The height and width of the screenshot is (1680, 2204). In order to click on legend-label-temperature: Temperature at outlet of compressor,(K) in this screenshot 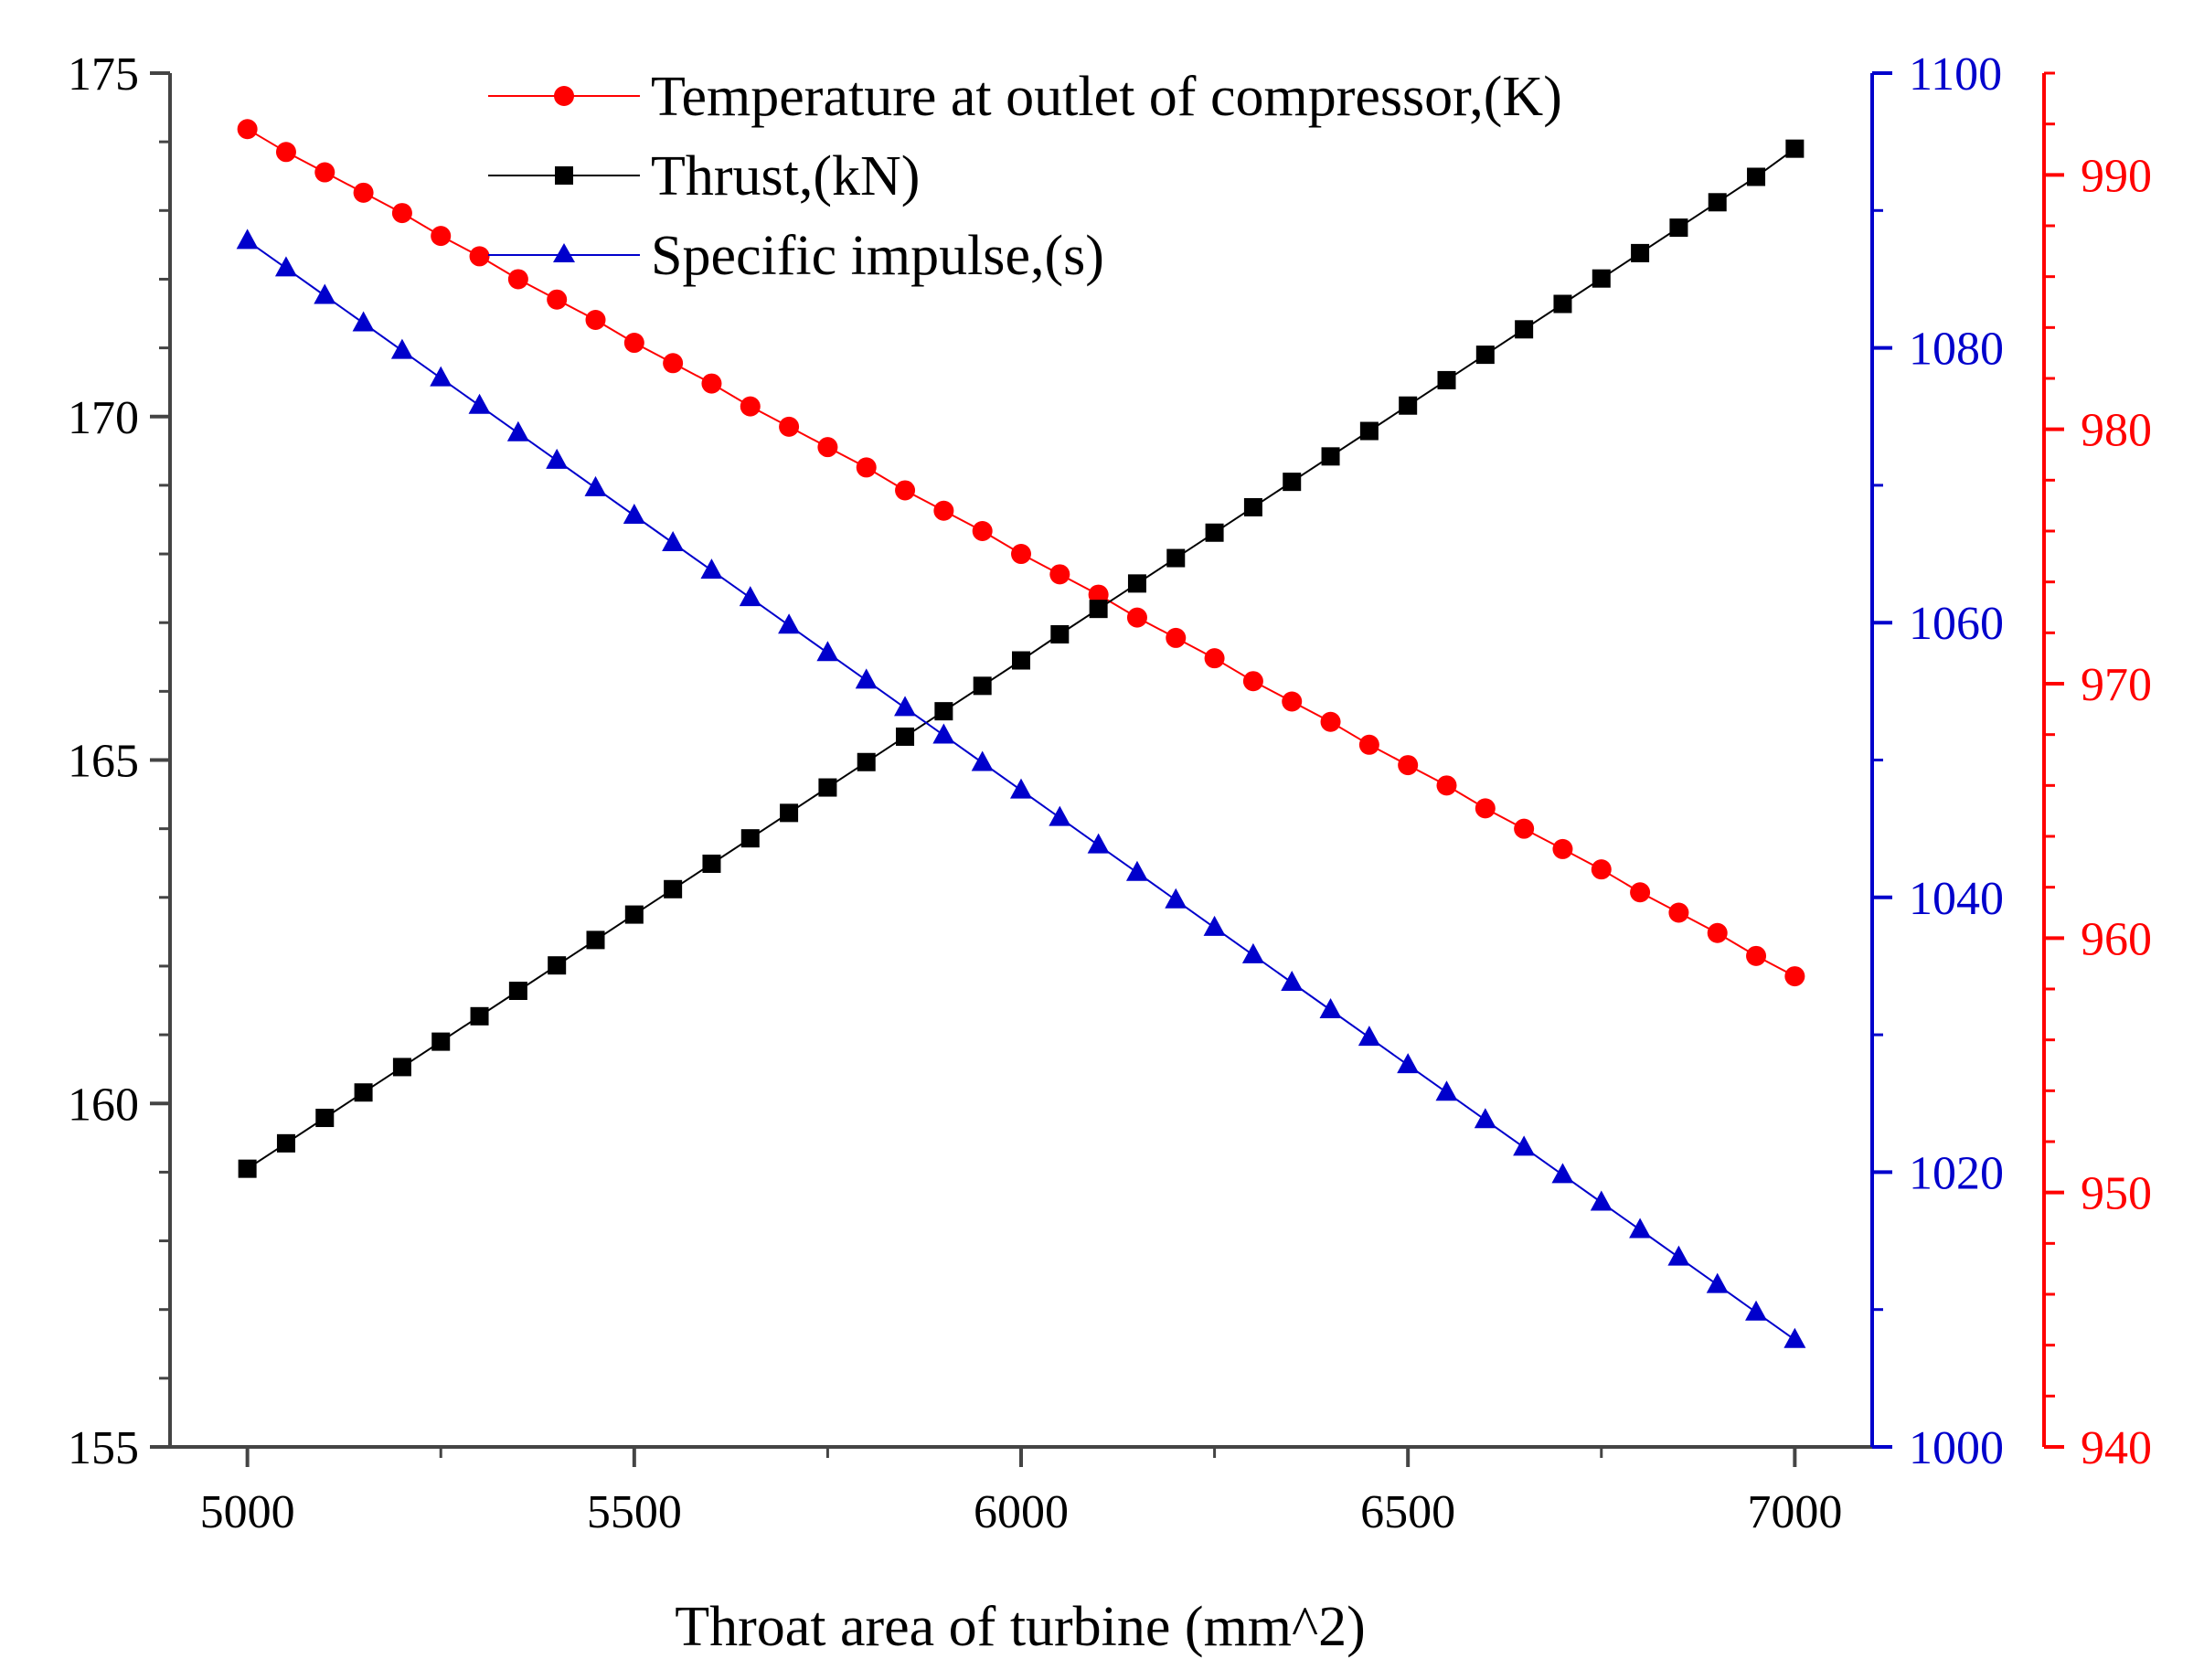, I will do `click(1106, 97)`.